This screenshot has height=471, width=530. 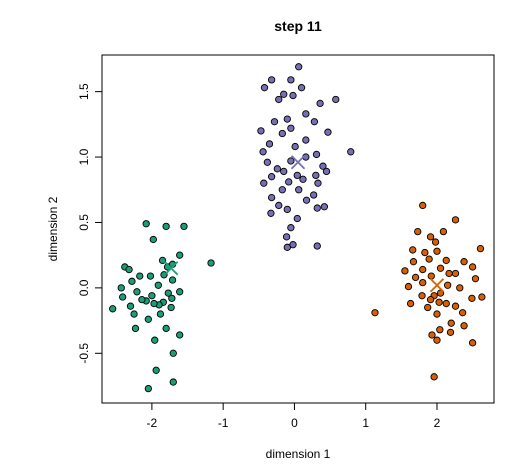 I want to click on x-tick-label: 0, so click(x=294, y=423).